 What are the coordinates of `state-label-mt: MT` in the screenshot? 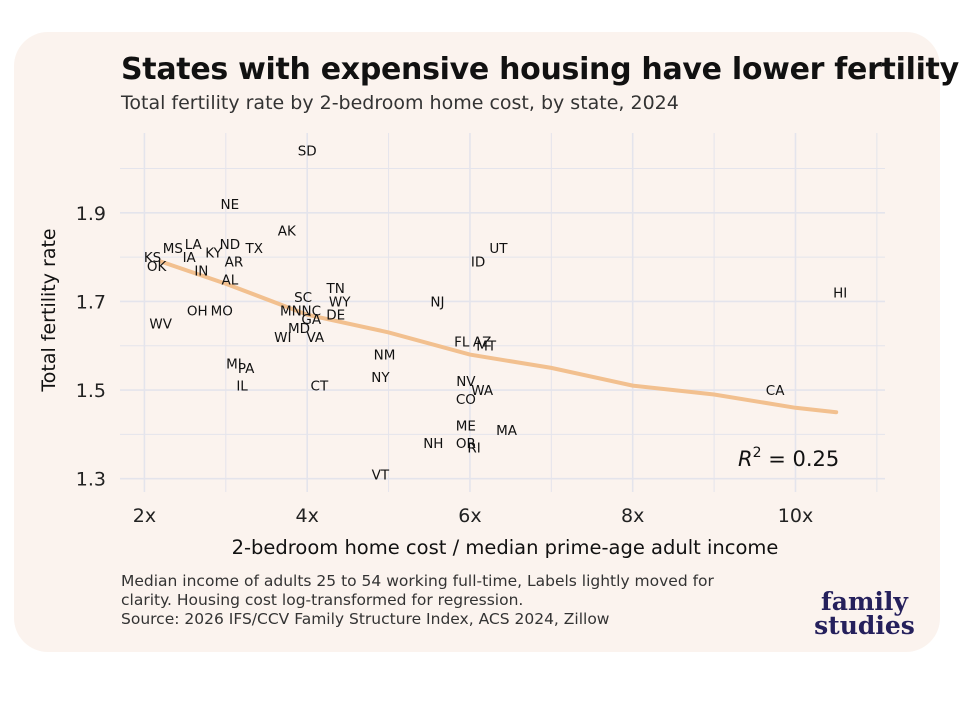 It's located at (486, 347).